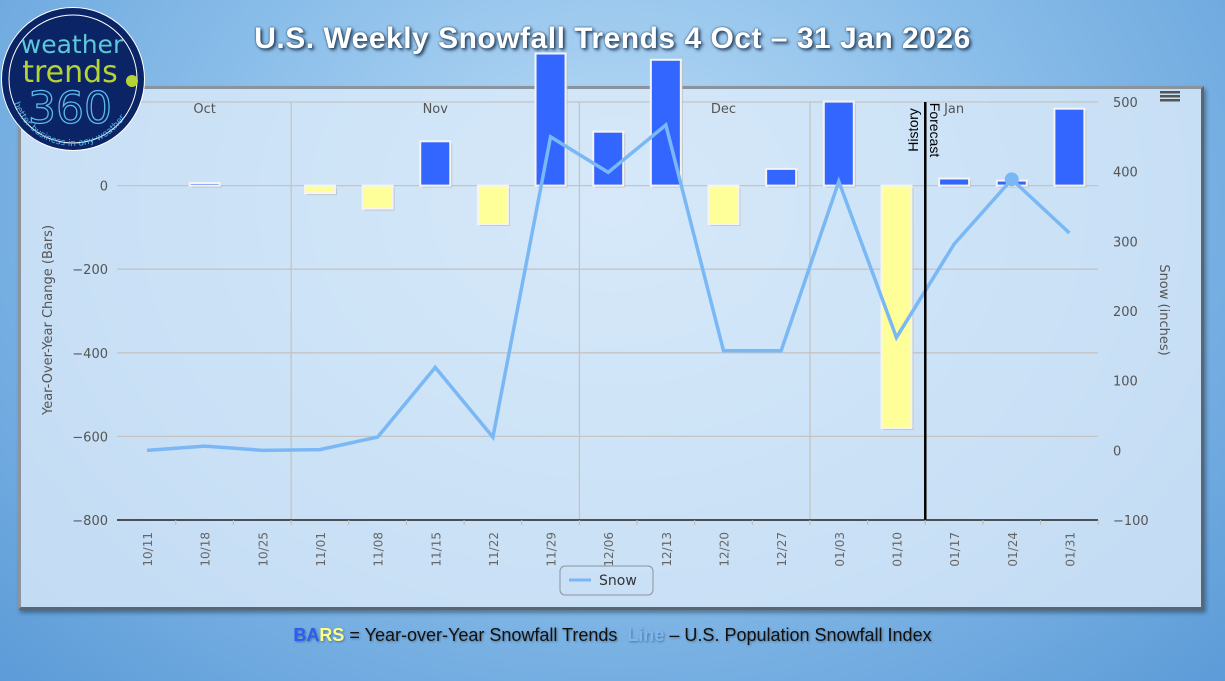  I want to click on x-tick-label: 12/13, so click(667, 549).